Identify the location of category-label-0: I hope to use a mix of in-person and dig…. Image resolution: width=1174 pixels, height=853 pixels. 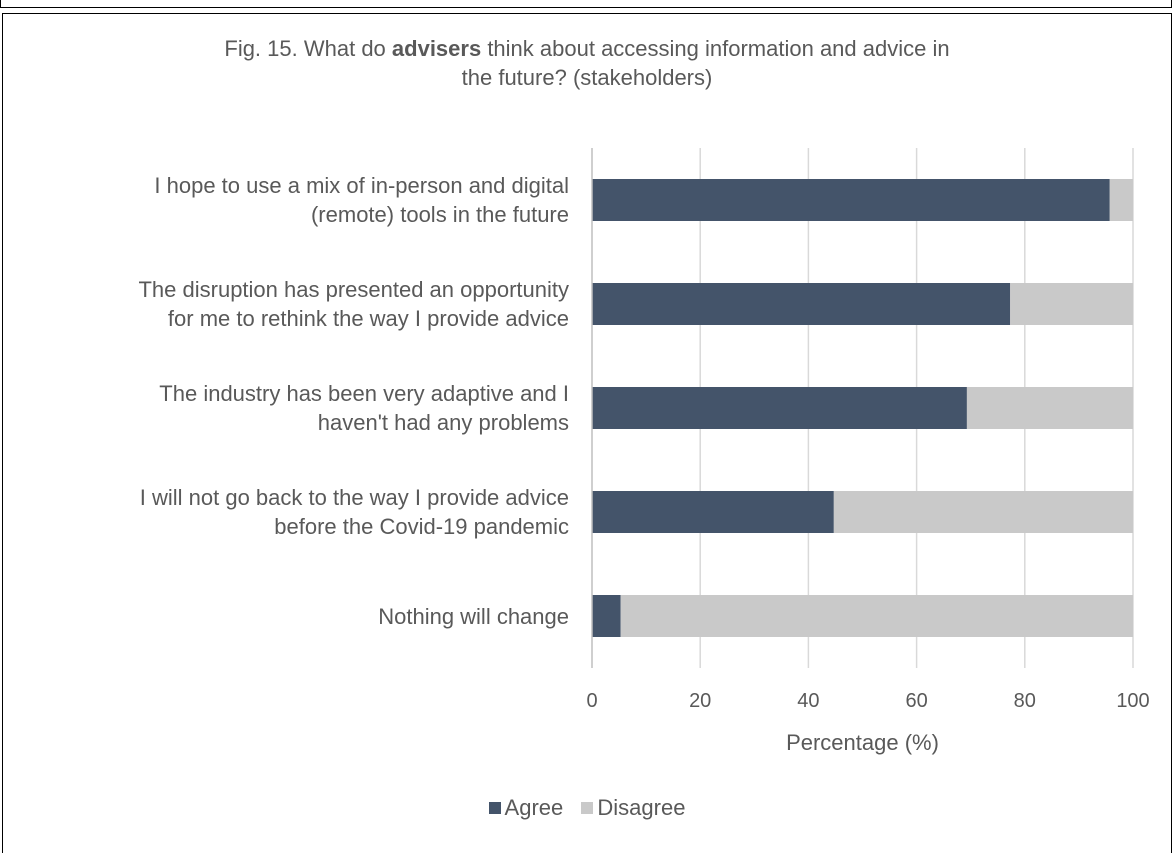
(289, 200).